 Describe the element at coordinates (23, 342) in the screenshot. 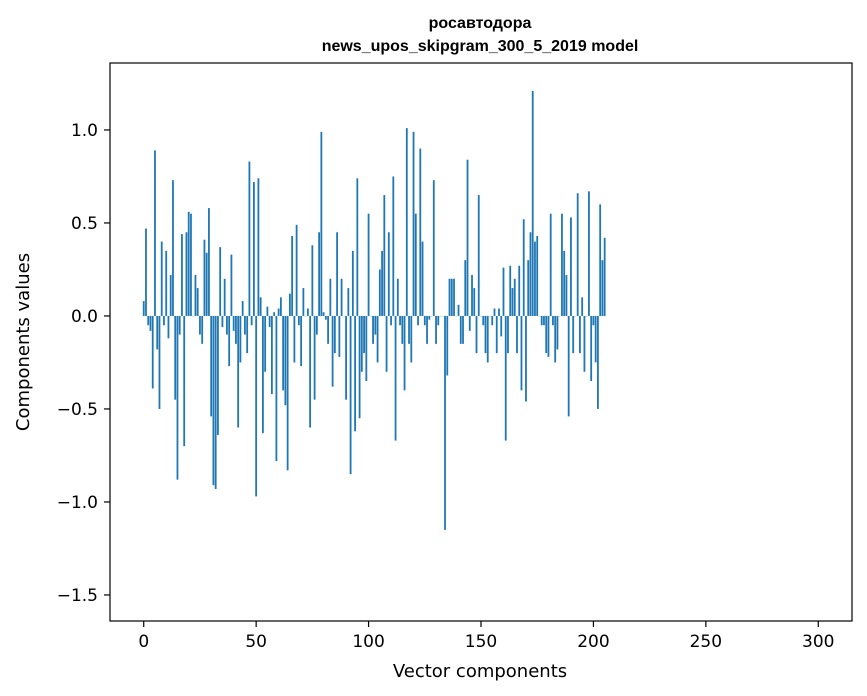

I see `y-axis-label: Components values` at that location.